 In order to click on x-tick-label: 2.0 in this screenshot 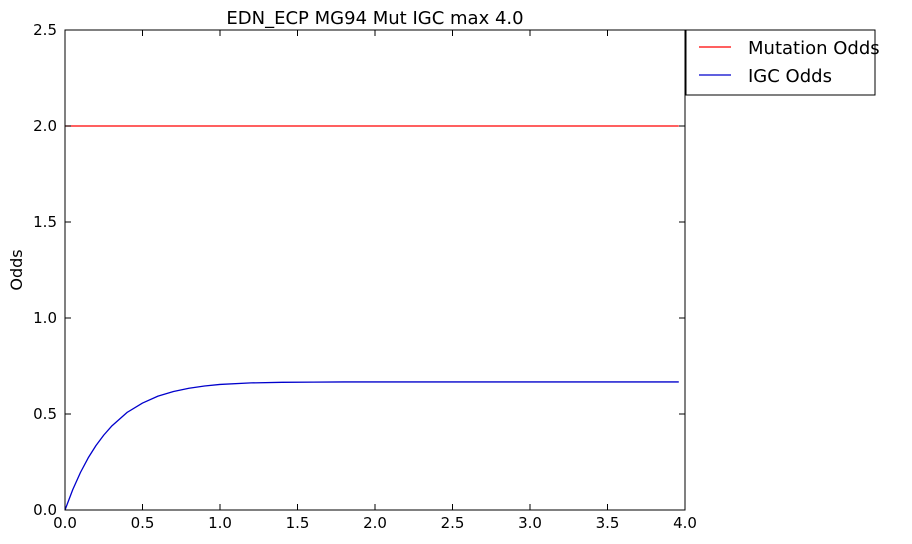, I will do `click(375, 523)`.